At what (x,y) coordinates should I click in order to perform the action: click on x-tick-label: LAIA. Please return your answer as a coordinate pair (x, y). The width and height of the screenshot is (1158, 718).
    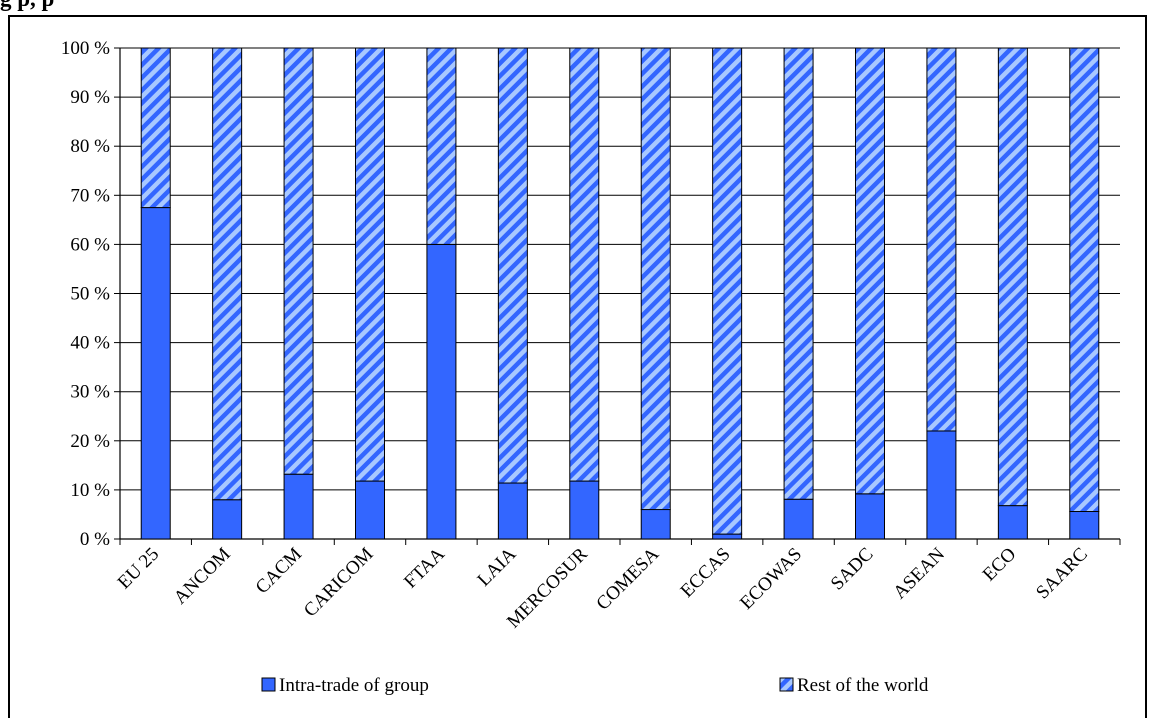
    Looking at the image, I should click on (496, 566).